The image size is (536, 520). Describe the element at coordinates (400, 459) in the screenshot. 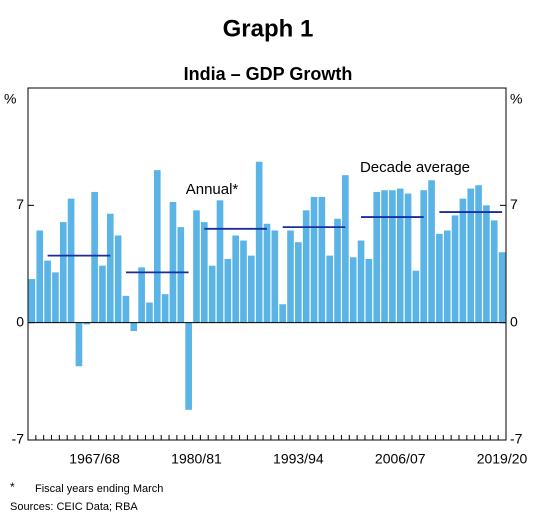

I see `x-tick-label: 2006/07` at that location.